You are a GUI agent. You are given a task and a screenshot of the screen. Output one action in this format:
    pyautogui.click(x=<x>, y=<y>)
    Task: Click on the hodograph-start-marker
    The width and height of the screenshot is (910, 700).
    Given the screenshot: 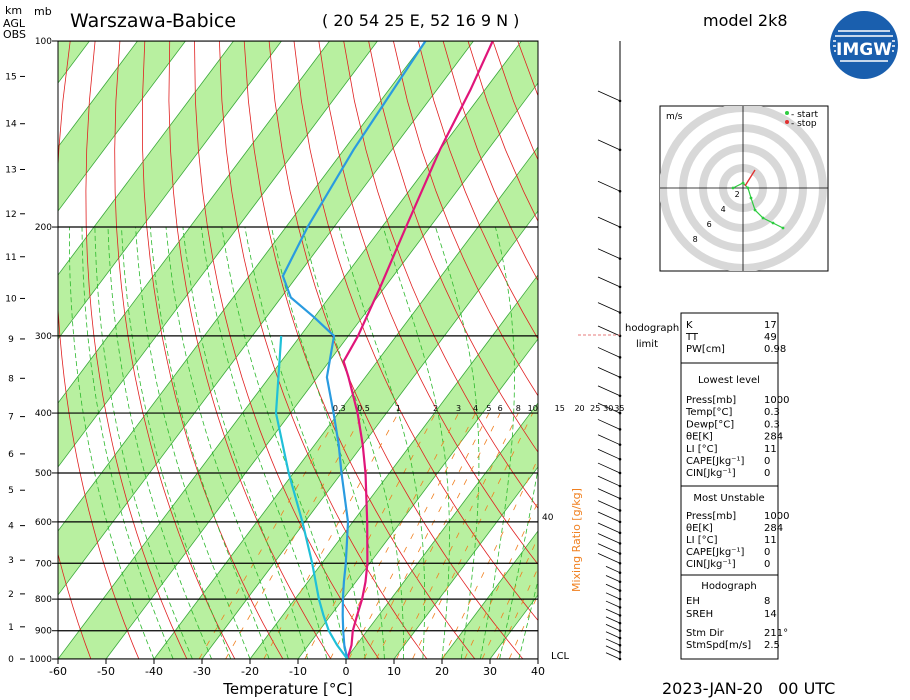 What is the action you would take?
    pyautogui.click(x=787, y=113)
    